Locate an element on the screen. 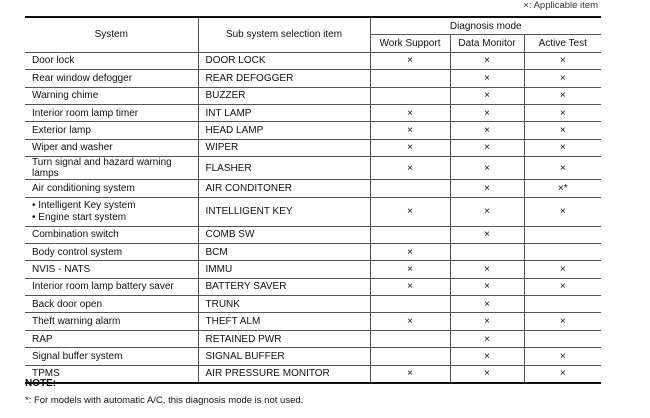 This screenshot has width=650, height=418. table-row: Exterior lamp HEAD LAMP × × × is located at coordinates (313, 130).